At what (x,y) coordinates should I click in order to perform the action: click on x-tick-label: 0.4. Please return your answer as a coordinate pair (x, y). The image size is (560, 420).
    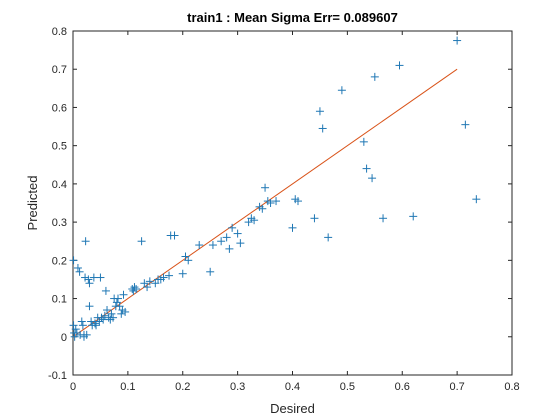
    Looking at the image, I should click on (292, 387).